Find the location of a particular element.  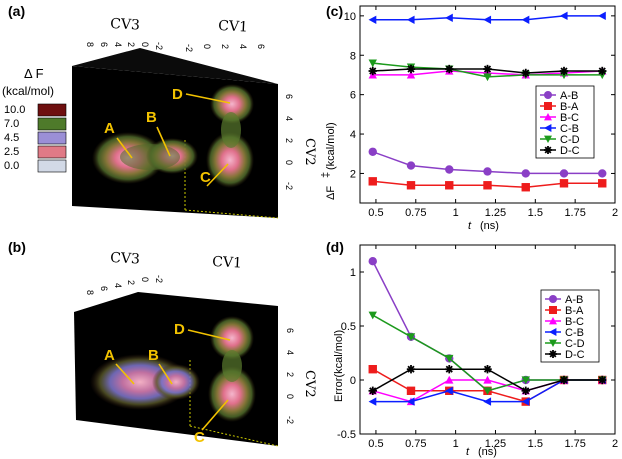

panel-a-cv3-tick-4: 0 is located at coordinates (145, 44).